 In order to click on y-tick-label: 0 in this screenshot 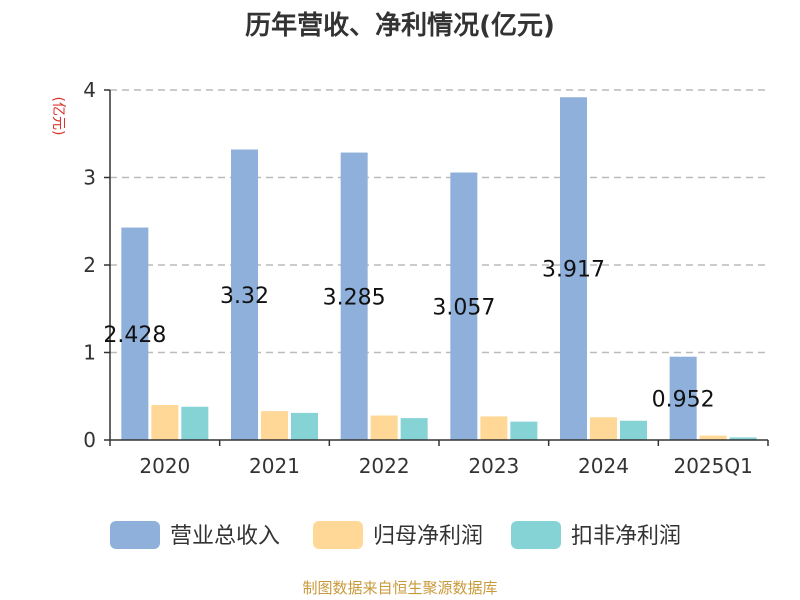, I will do `click(89, 440)`.